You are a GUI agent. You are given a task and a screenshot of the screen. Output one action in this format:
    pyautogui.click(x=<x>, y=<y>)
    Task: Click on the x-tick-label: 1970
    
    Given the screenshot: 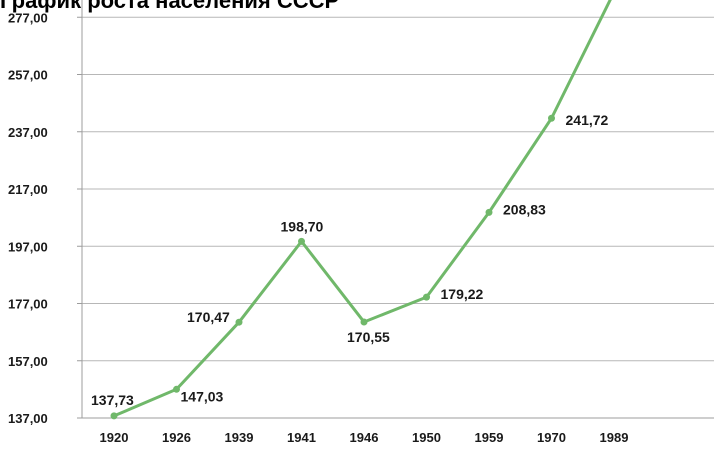 What is the action you would take?
    pyautogui.click(x=551, y=437)
    